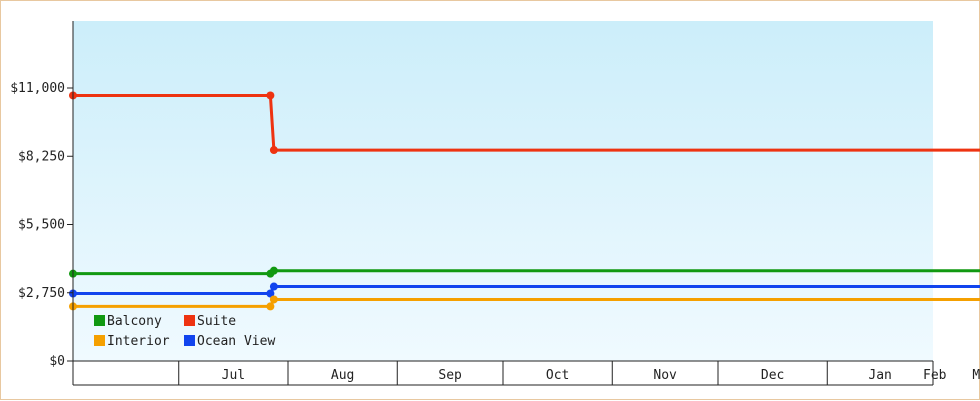 The image size is (980, 401). I want to click on legend-swatch-interior, so click(99, 340).